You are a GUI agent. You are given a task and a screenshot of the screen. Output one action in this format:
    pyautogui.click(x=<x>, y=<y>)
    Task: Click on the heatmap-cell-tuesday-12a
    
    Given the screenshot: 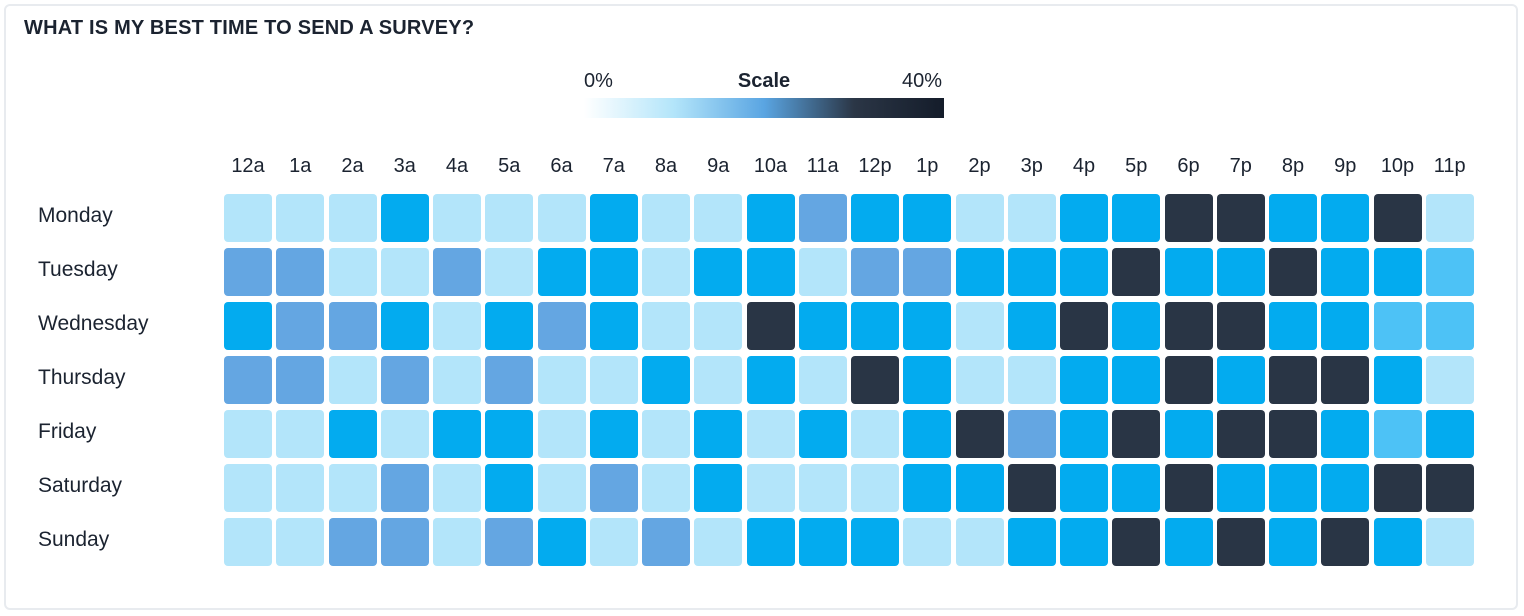 What is the action you would take?
    pyautogui.click(x=248, y=272)
    